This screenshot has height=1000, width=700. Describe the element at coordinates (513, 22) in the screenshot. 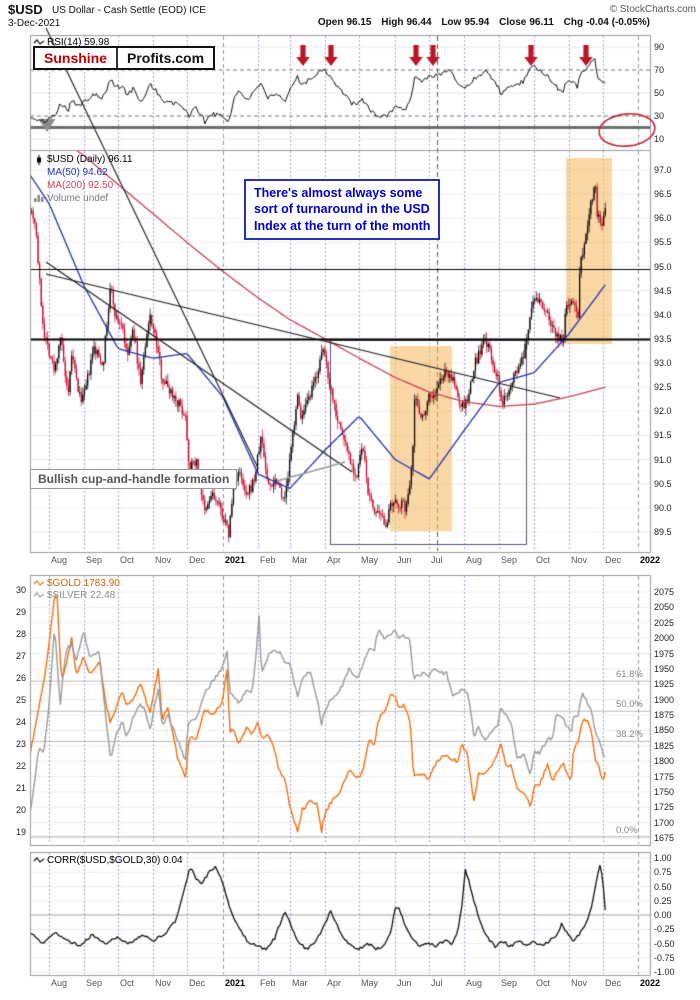

I see `close-label: Close` at that location.